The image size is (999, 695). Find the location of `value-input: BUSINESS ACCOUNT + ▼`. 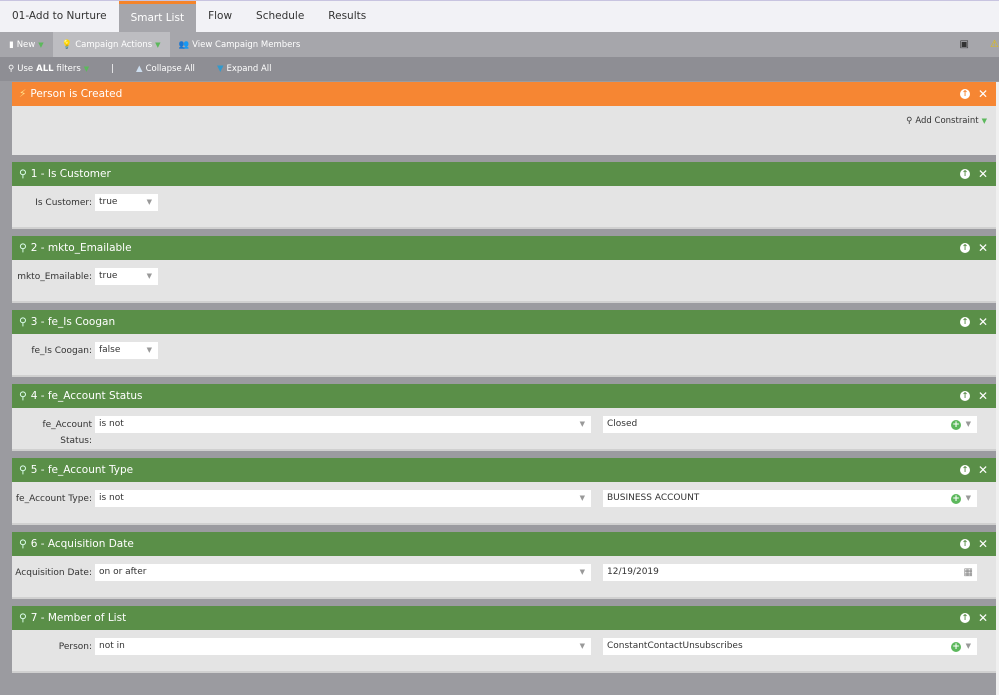

value-input: BUSINESS ACCOUNT + ▼ is located at coordinates (790, 498).